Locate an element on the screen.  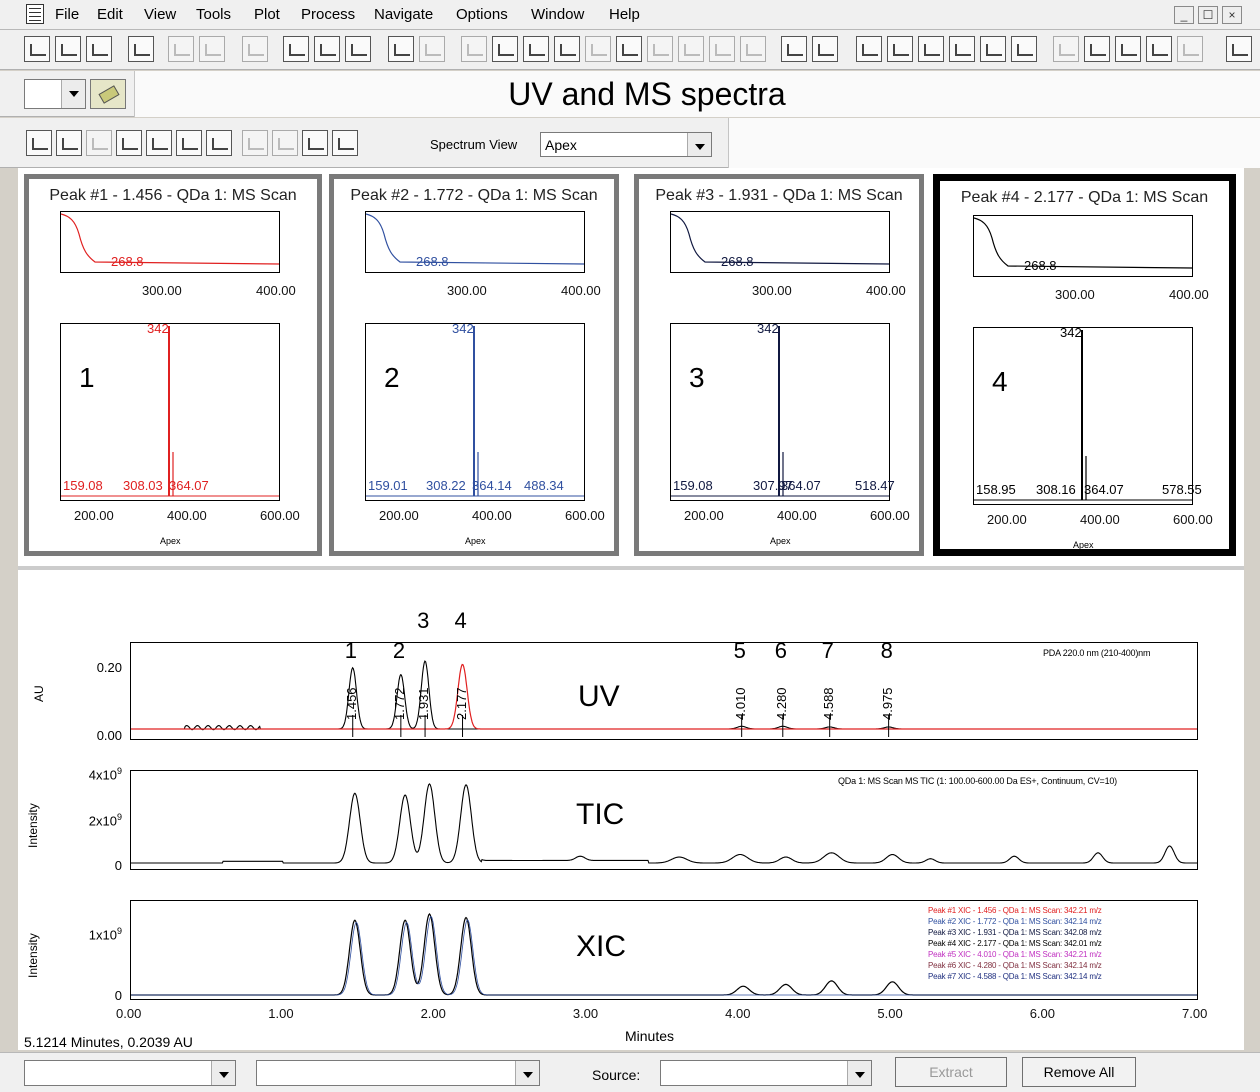
printer-icon is located at coordinates (1159, 49).